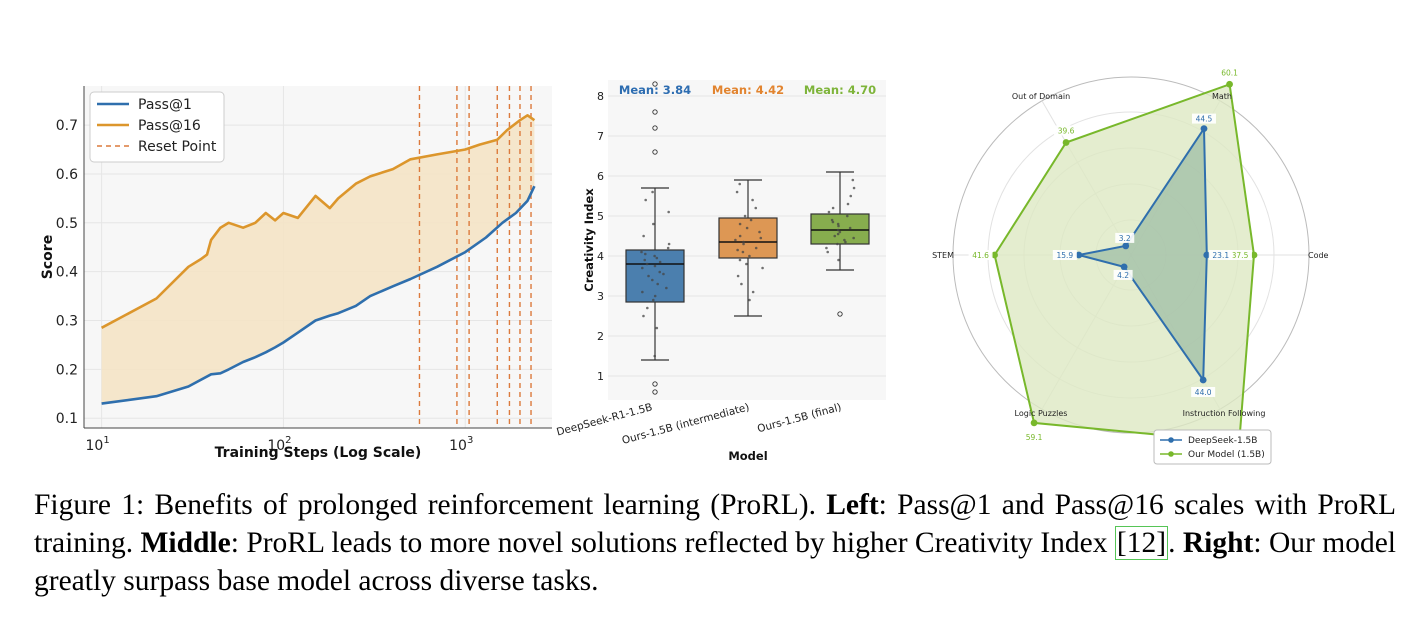 This screenshot has width=1416, height=636. What do you see at coordinates (67, 273) in the screenshot?
I see `y-tick-label: 0.4` at bounding box center [67, 273].